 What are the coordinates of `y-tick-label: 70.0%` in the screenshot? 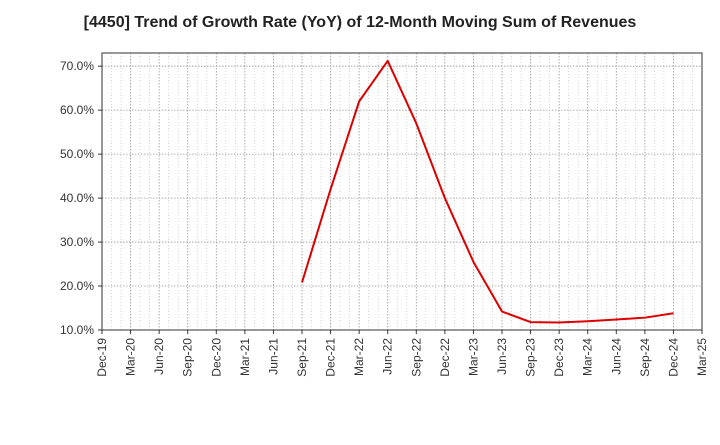 It's located at (77, 66).